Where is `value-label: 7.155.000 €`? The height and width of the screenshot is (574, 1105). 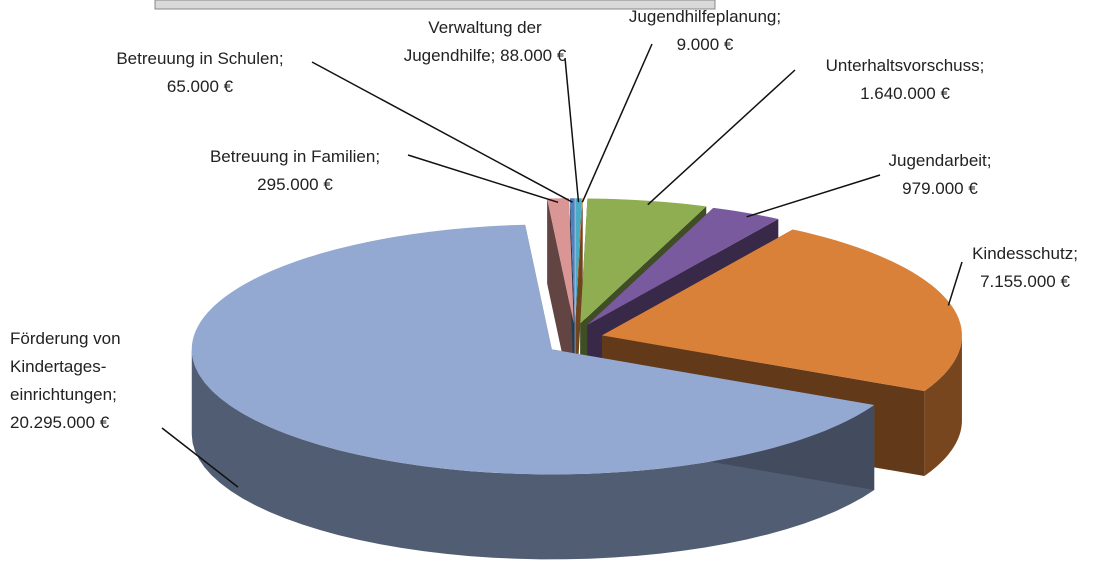 value-label: 7.155.000 € is located at coordinates (1025, 281).